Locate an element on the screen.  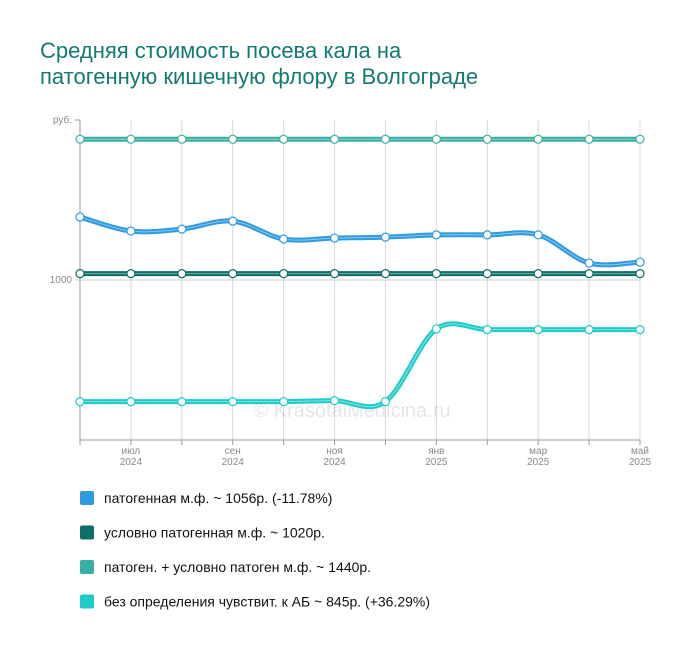
x-tick-label: июл is located at coordinates (131, 451).